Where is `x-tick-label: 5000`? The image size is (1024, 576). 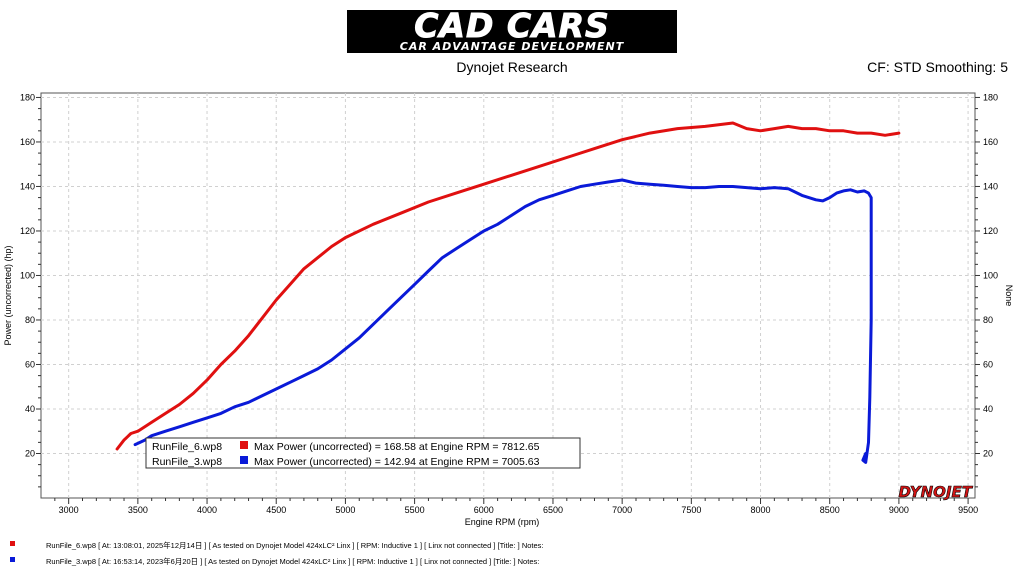
x-tick-label: 5000 is located at coordinates (345, 510).